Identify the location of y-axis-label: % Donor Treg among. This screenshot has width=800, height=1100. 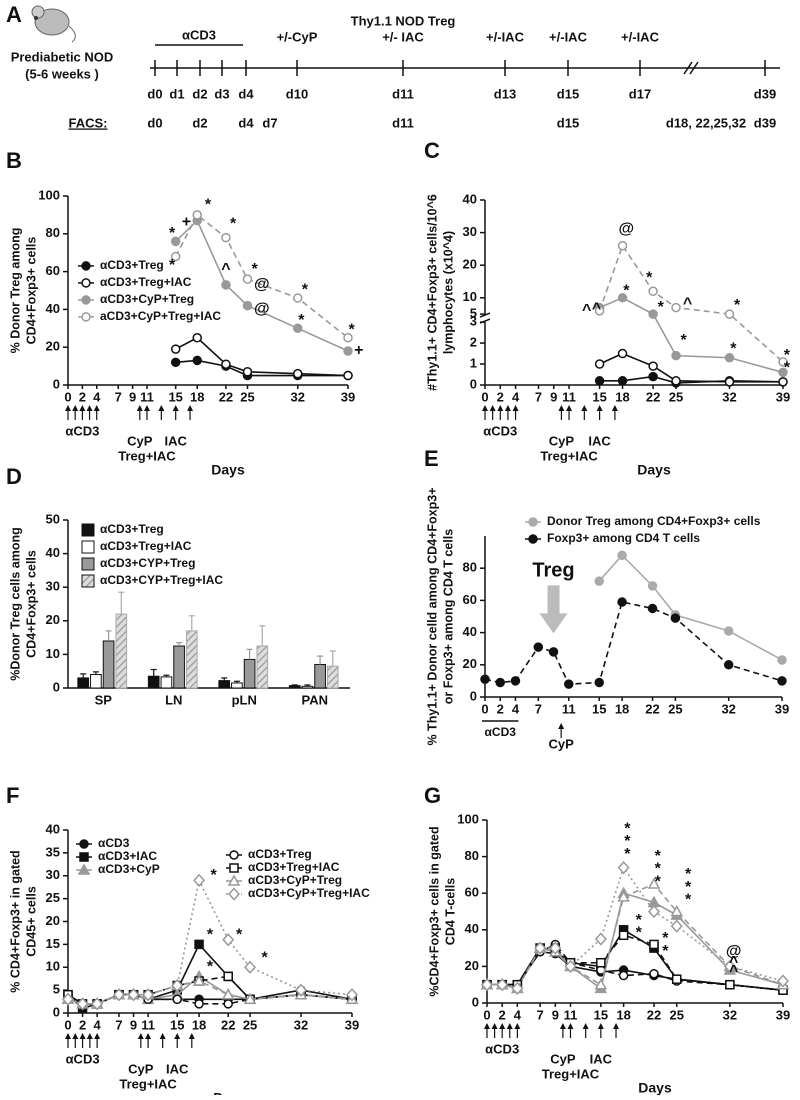
(15, 291).